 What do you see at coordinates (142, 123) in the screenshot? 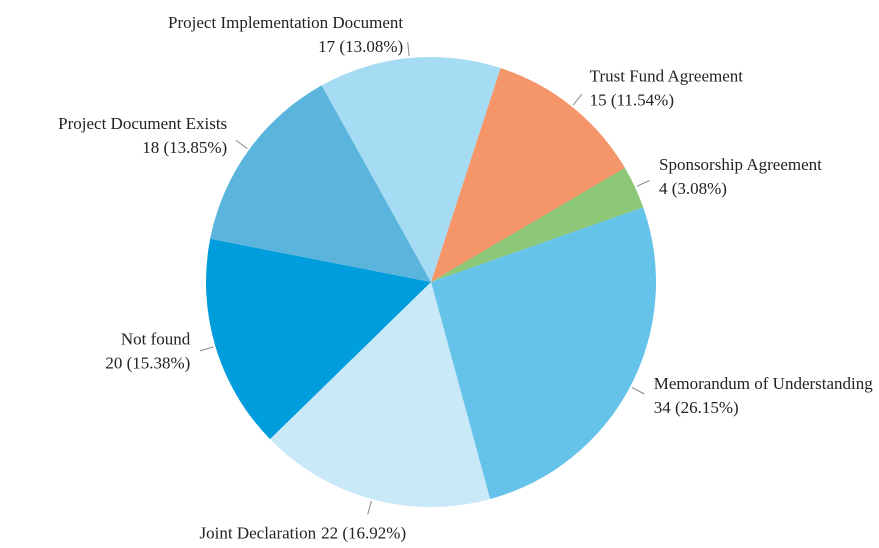
I see `category-label: Project Document Exists` at bounding box center [142, 123].